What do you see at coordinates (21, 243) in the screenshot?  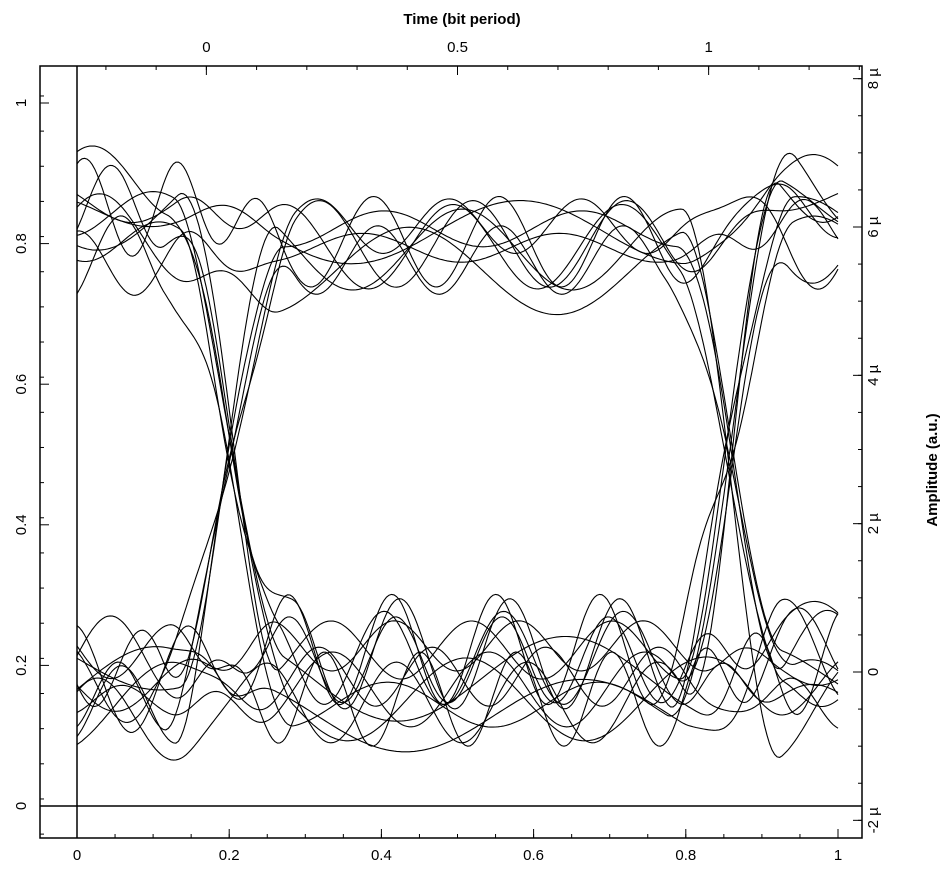 I see `y-left-tick-label: 0.8` at bounding box center [21, 243].